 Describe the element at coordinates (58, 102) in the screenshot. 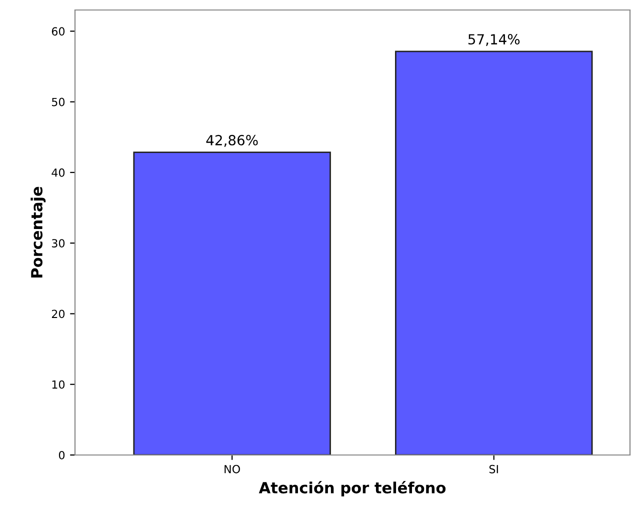

I see `y-tick-label: 50` at that location.